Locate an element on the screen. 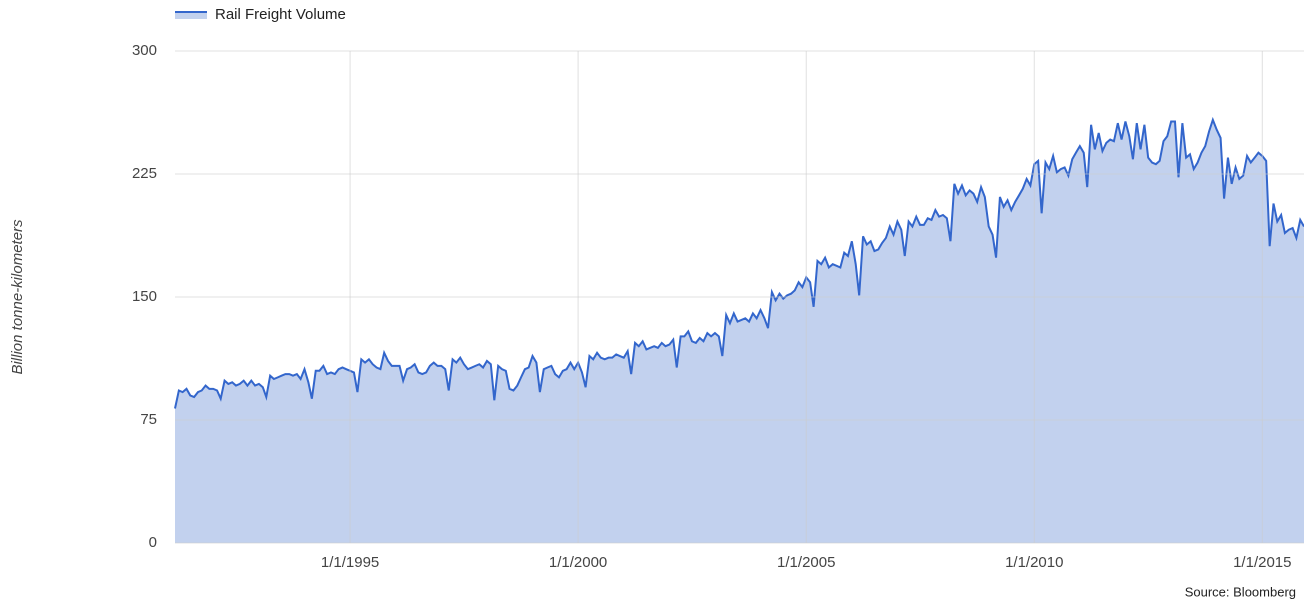 This screenshot has width=1304, height=601. y-tick-label: 225 is located at coordinates (144, 173).